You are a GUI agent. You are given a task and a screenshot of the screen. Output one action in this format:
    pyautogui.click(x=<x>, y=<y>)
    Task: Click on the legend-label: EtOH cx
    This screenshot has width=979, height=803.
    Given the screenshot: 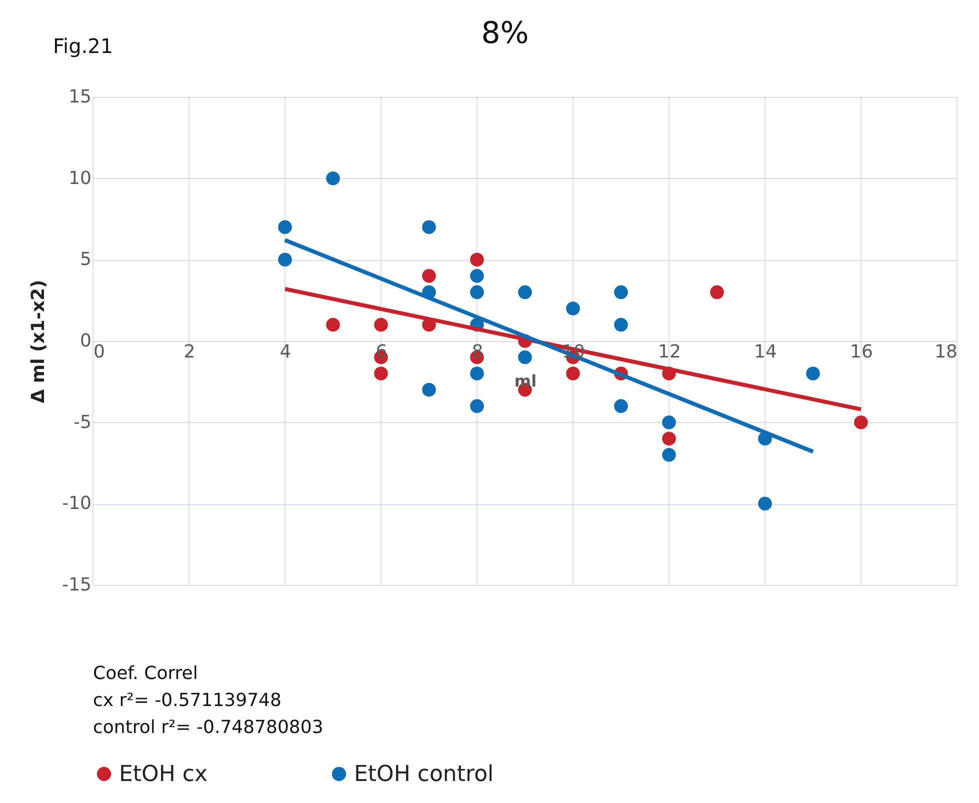 What is the action you would take?
    pyautogui.click(x=163, y=774)
    